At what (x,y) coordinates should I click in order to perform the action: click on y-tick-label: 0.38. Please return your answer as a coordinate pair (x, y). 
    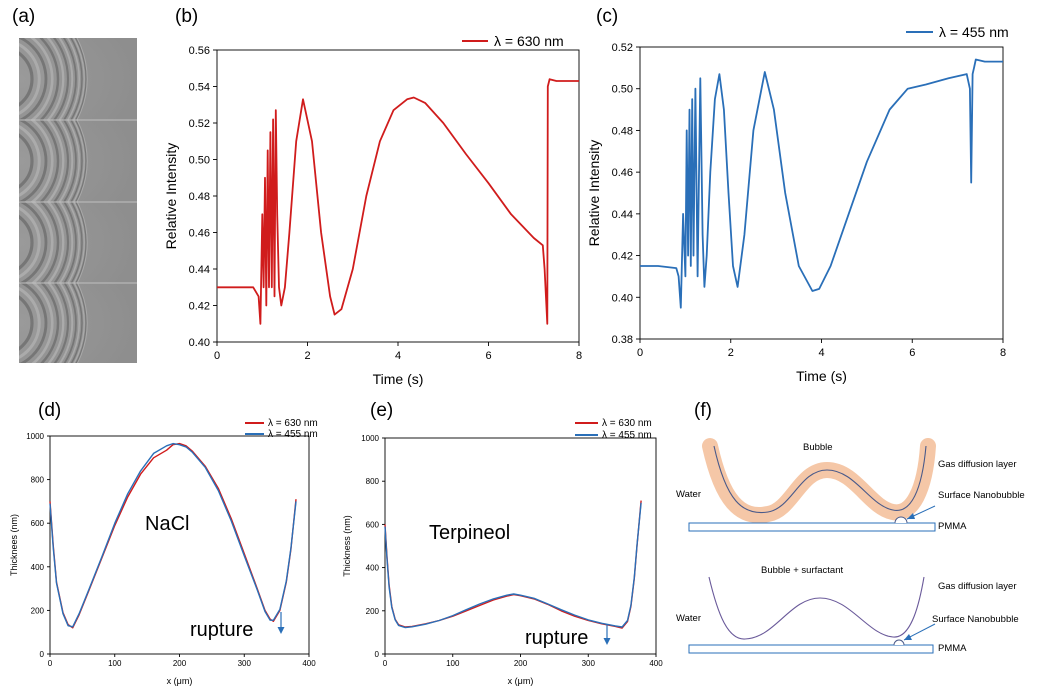
    Looking at the image, I should click on (622, 340).